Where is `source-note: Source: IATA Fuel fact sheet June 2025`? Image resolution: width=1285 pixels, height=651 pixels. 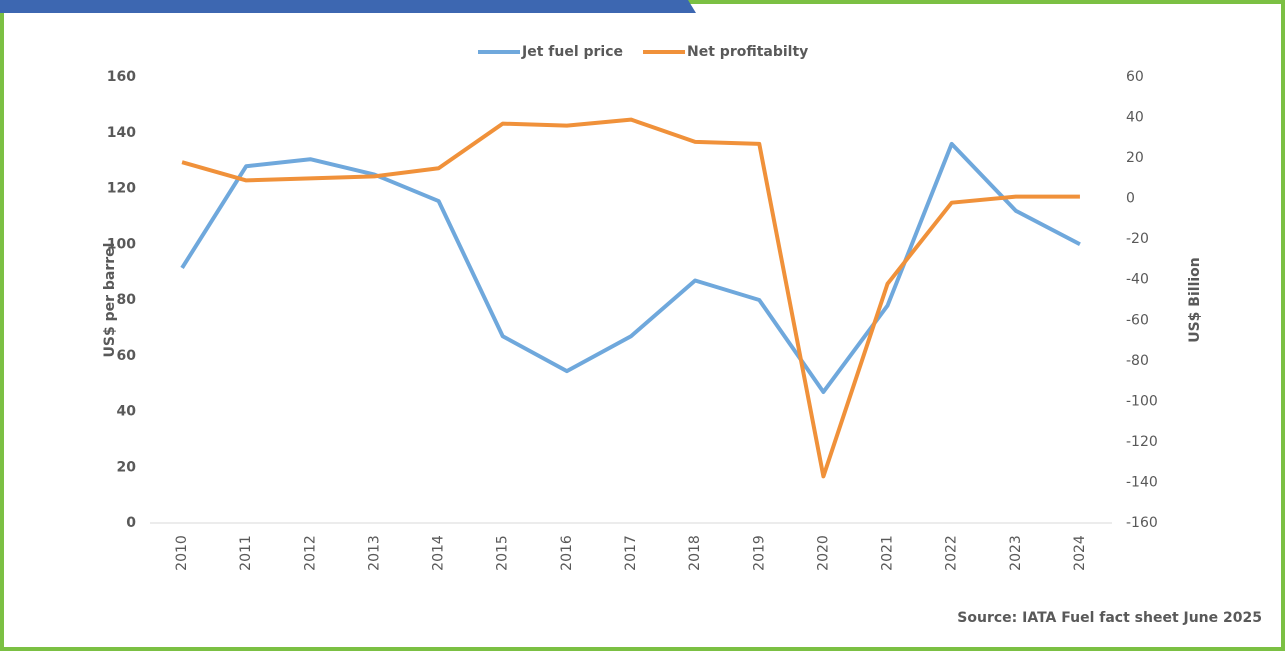 source-note: Source: IATA Fuel fact sheet June 2025 is located at coordinates (1109, 618).